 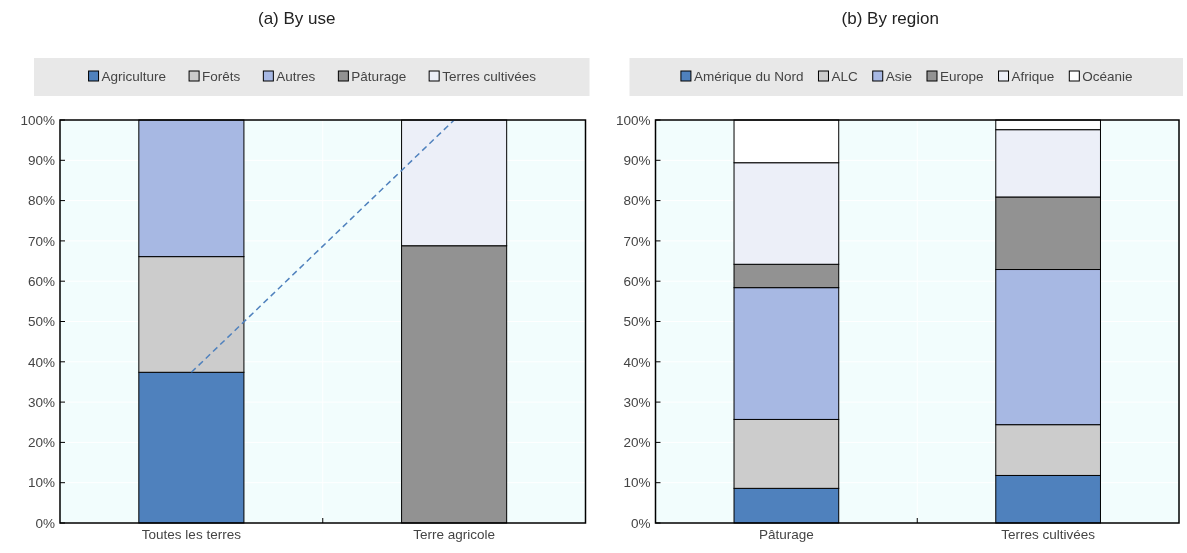 What do you see at coordinates (297, 18) in the screenshot?
I see `chart-title: (a) By use` at bounding box center [297, 18].